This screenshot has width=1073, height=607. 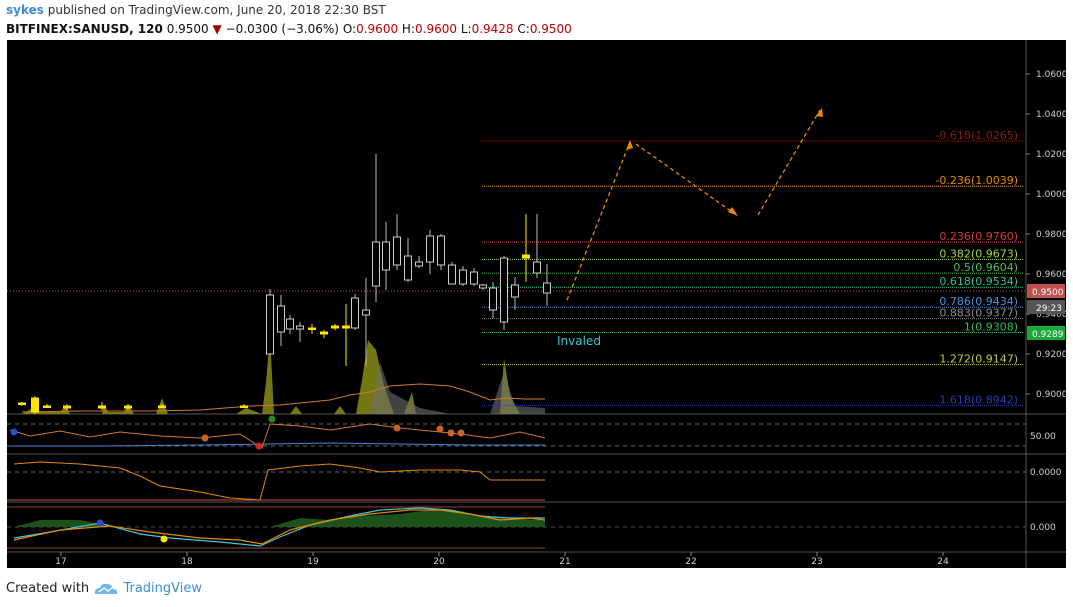 I want to click on time-tick-label: 19, so click(x=313, y=562).